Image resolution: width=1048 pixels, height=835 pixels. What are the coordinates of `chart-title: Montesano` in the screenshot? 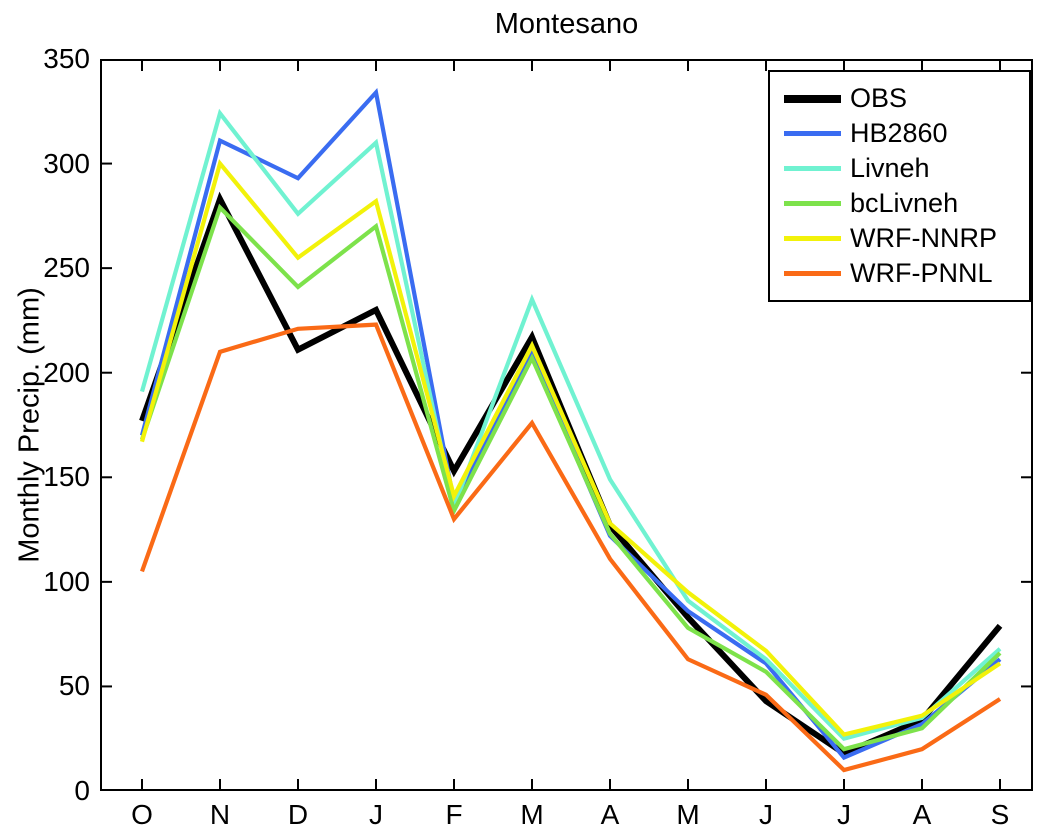 It's located at (566, 24).